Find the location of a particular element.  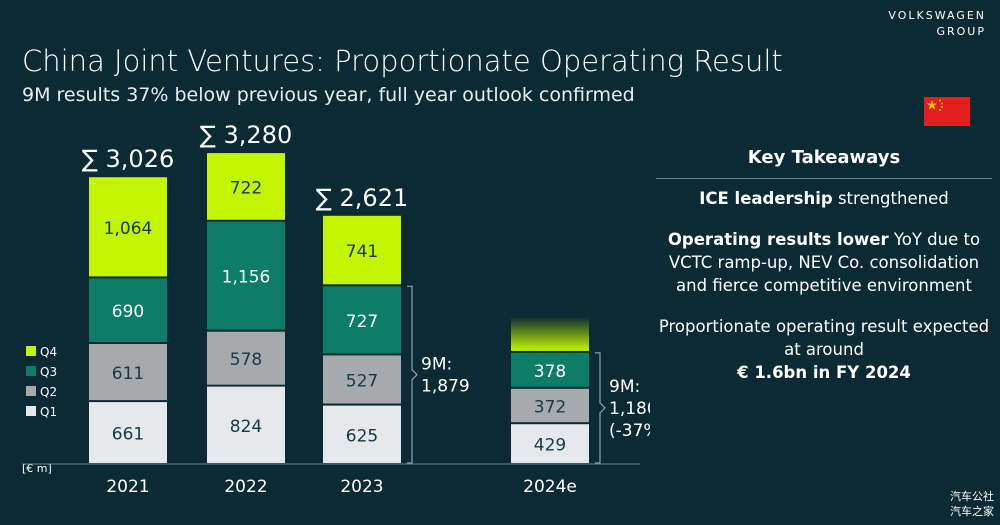

unit-label: [€ m] is located at coordinates (37, 468).